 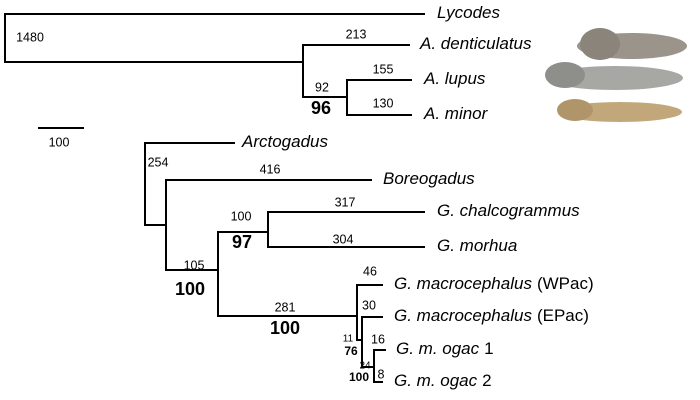 I want to click on branch-length: 16, so click(x=378, y=339).